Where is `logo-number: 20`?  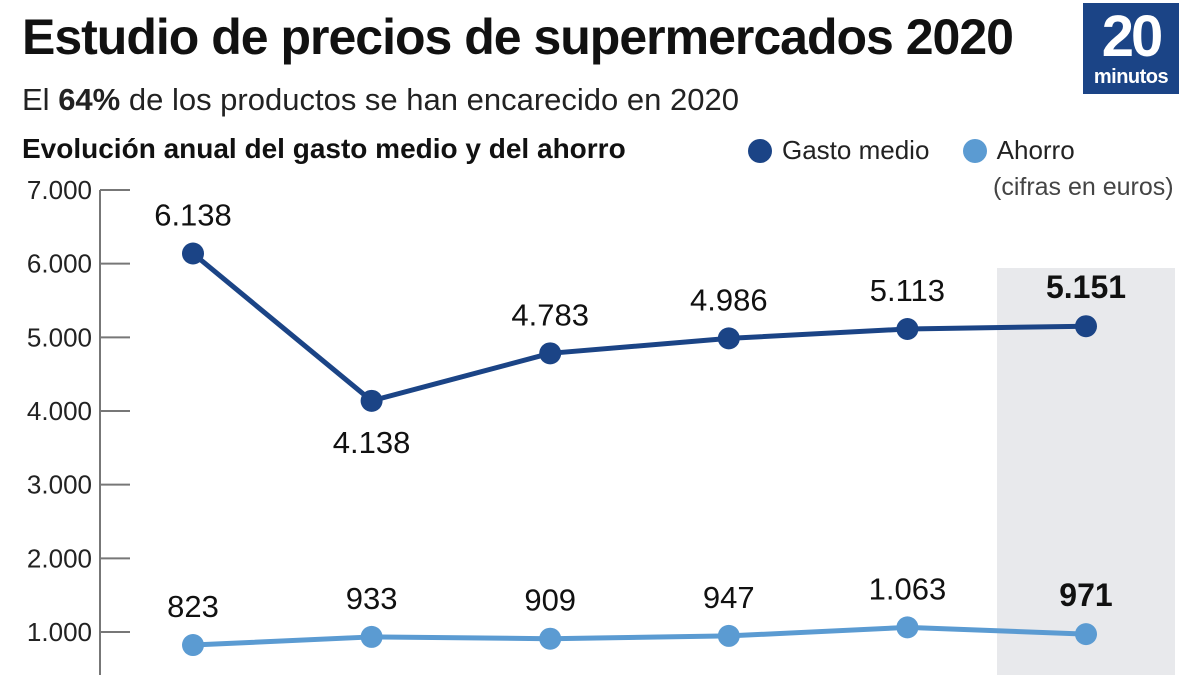
logo-number: 20 is located at coordinates (1132, 36).